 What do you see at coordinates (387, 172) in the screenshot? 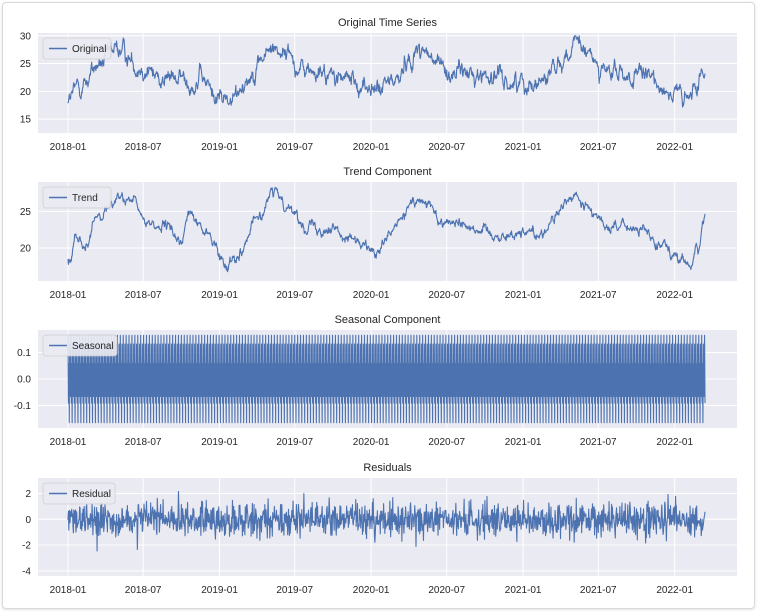
I see `panel-title: Trend Component` at bounding box center [387, 172].